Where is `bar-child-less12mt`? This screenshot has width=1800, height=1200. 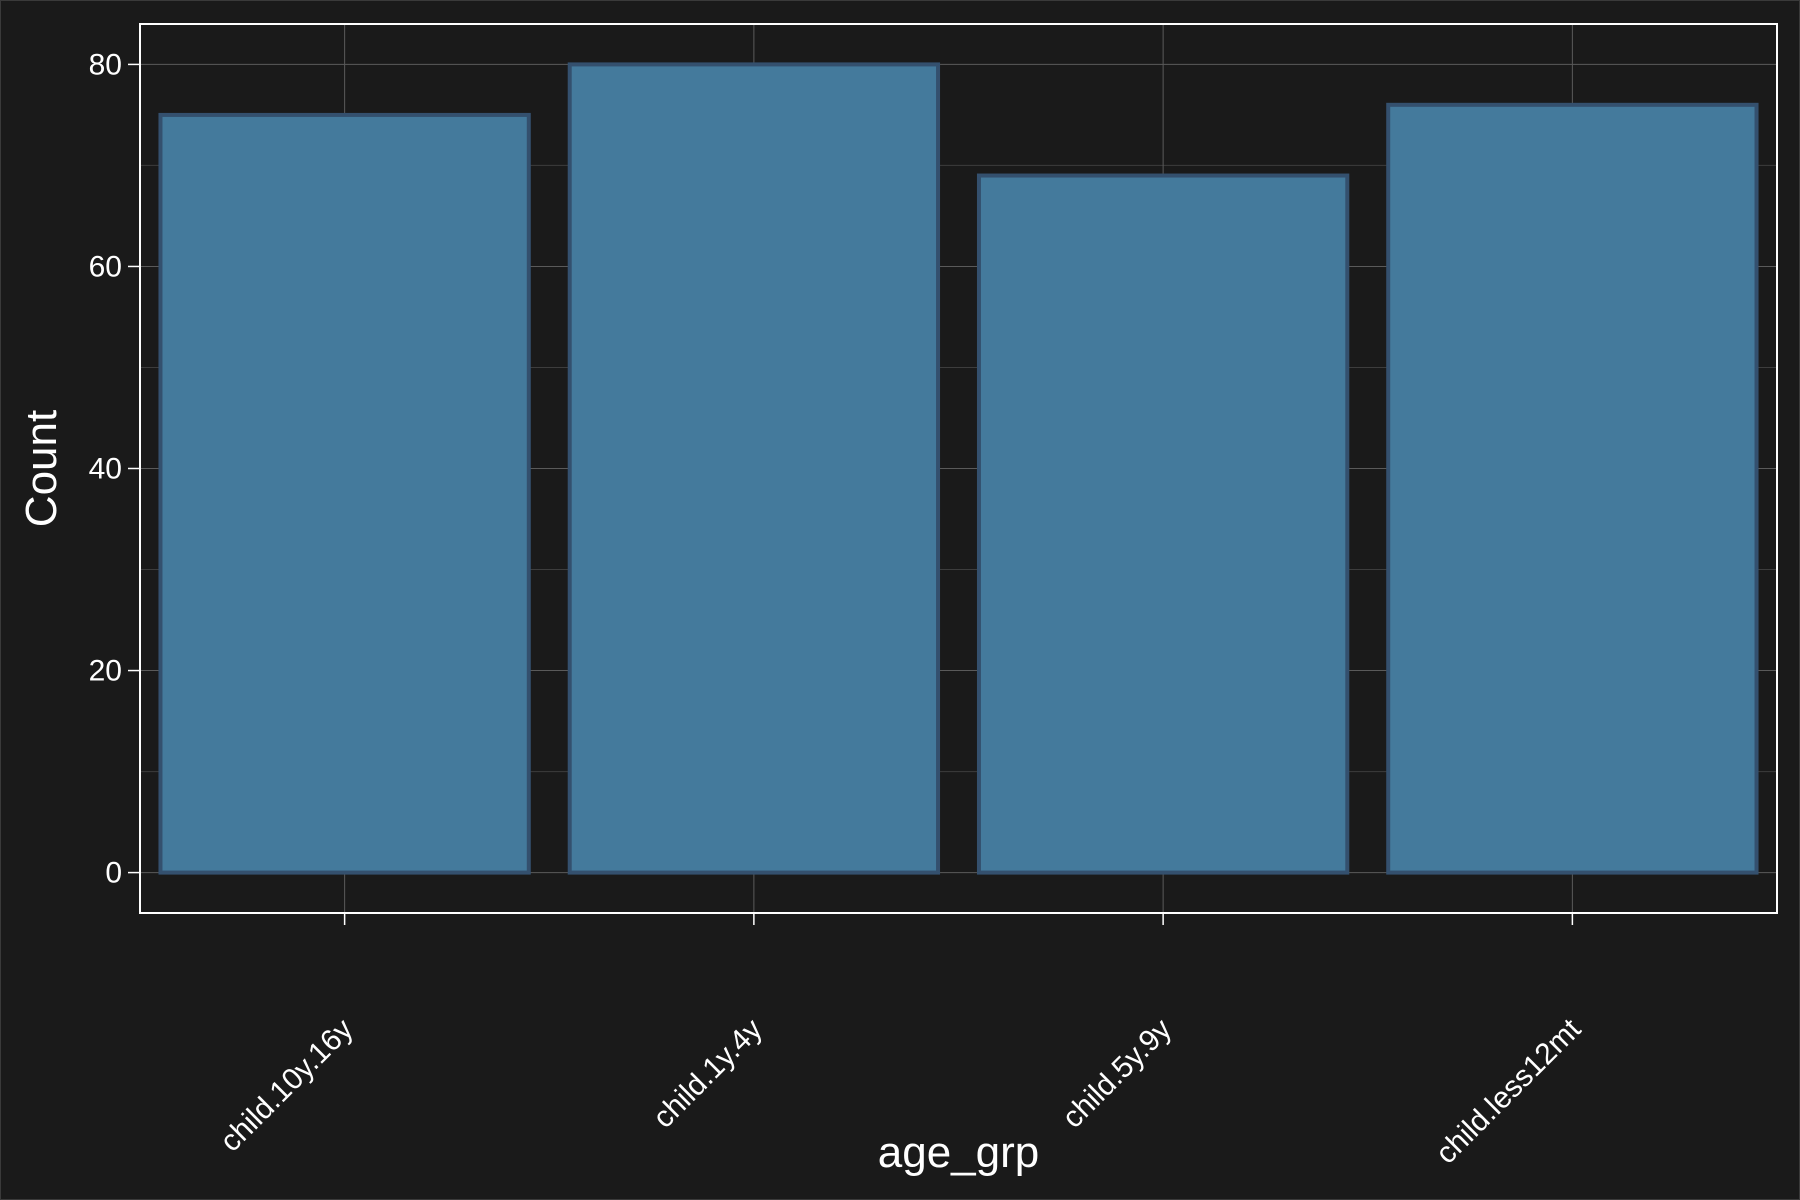
bar-child-less12mt is located at coordinates (1572, 488).